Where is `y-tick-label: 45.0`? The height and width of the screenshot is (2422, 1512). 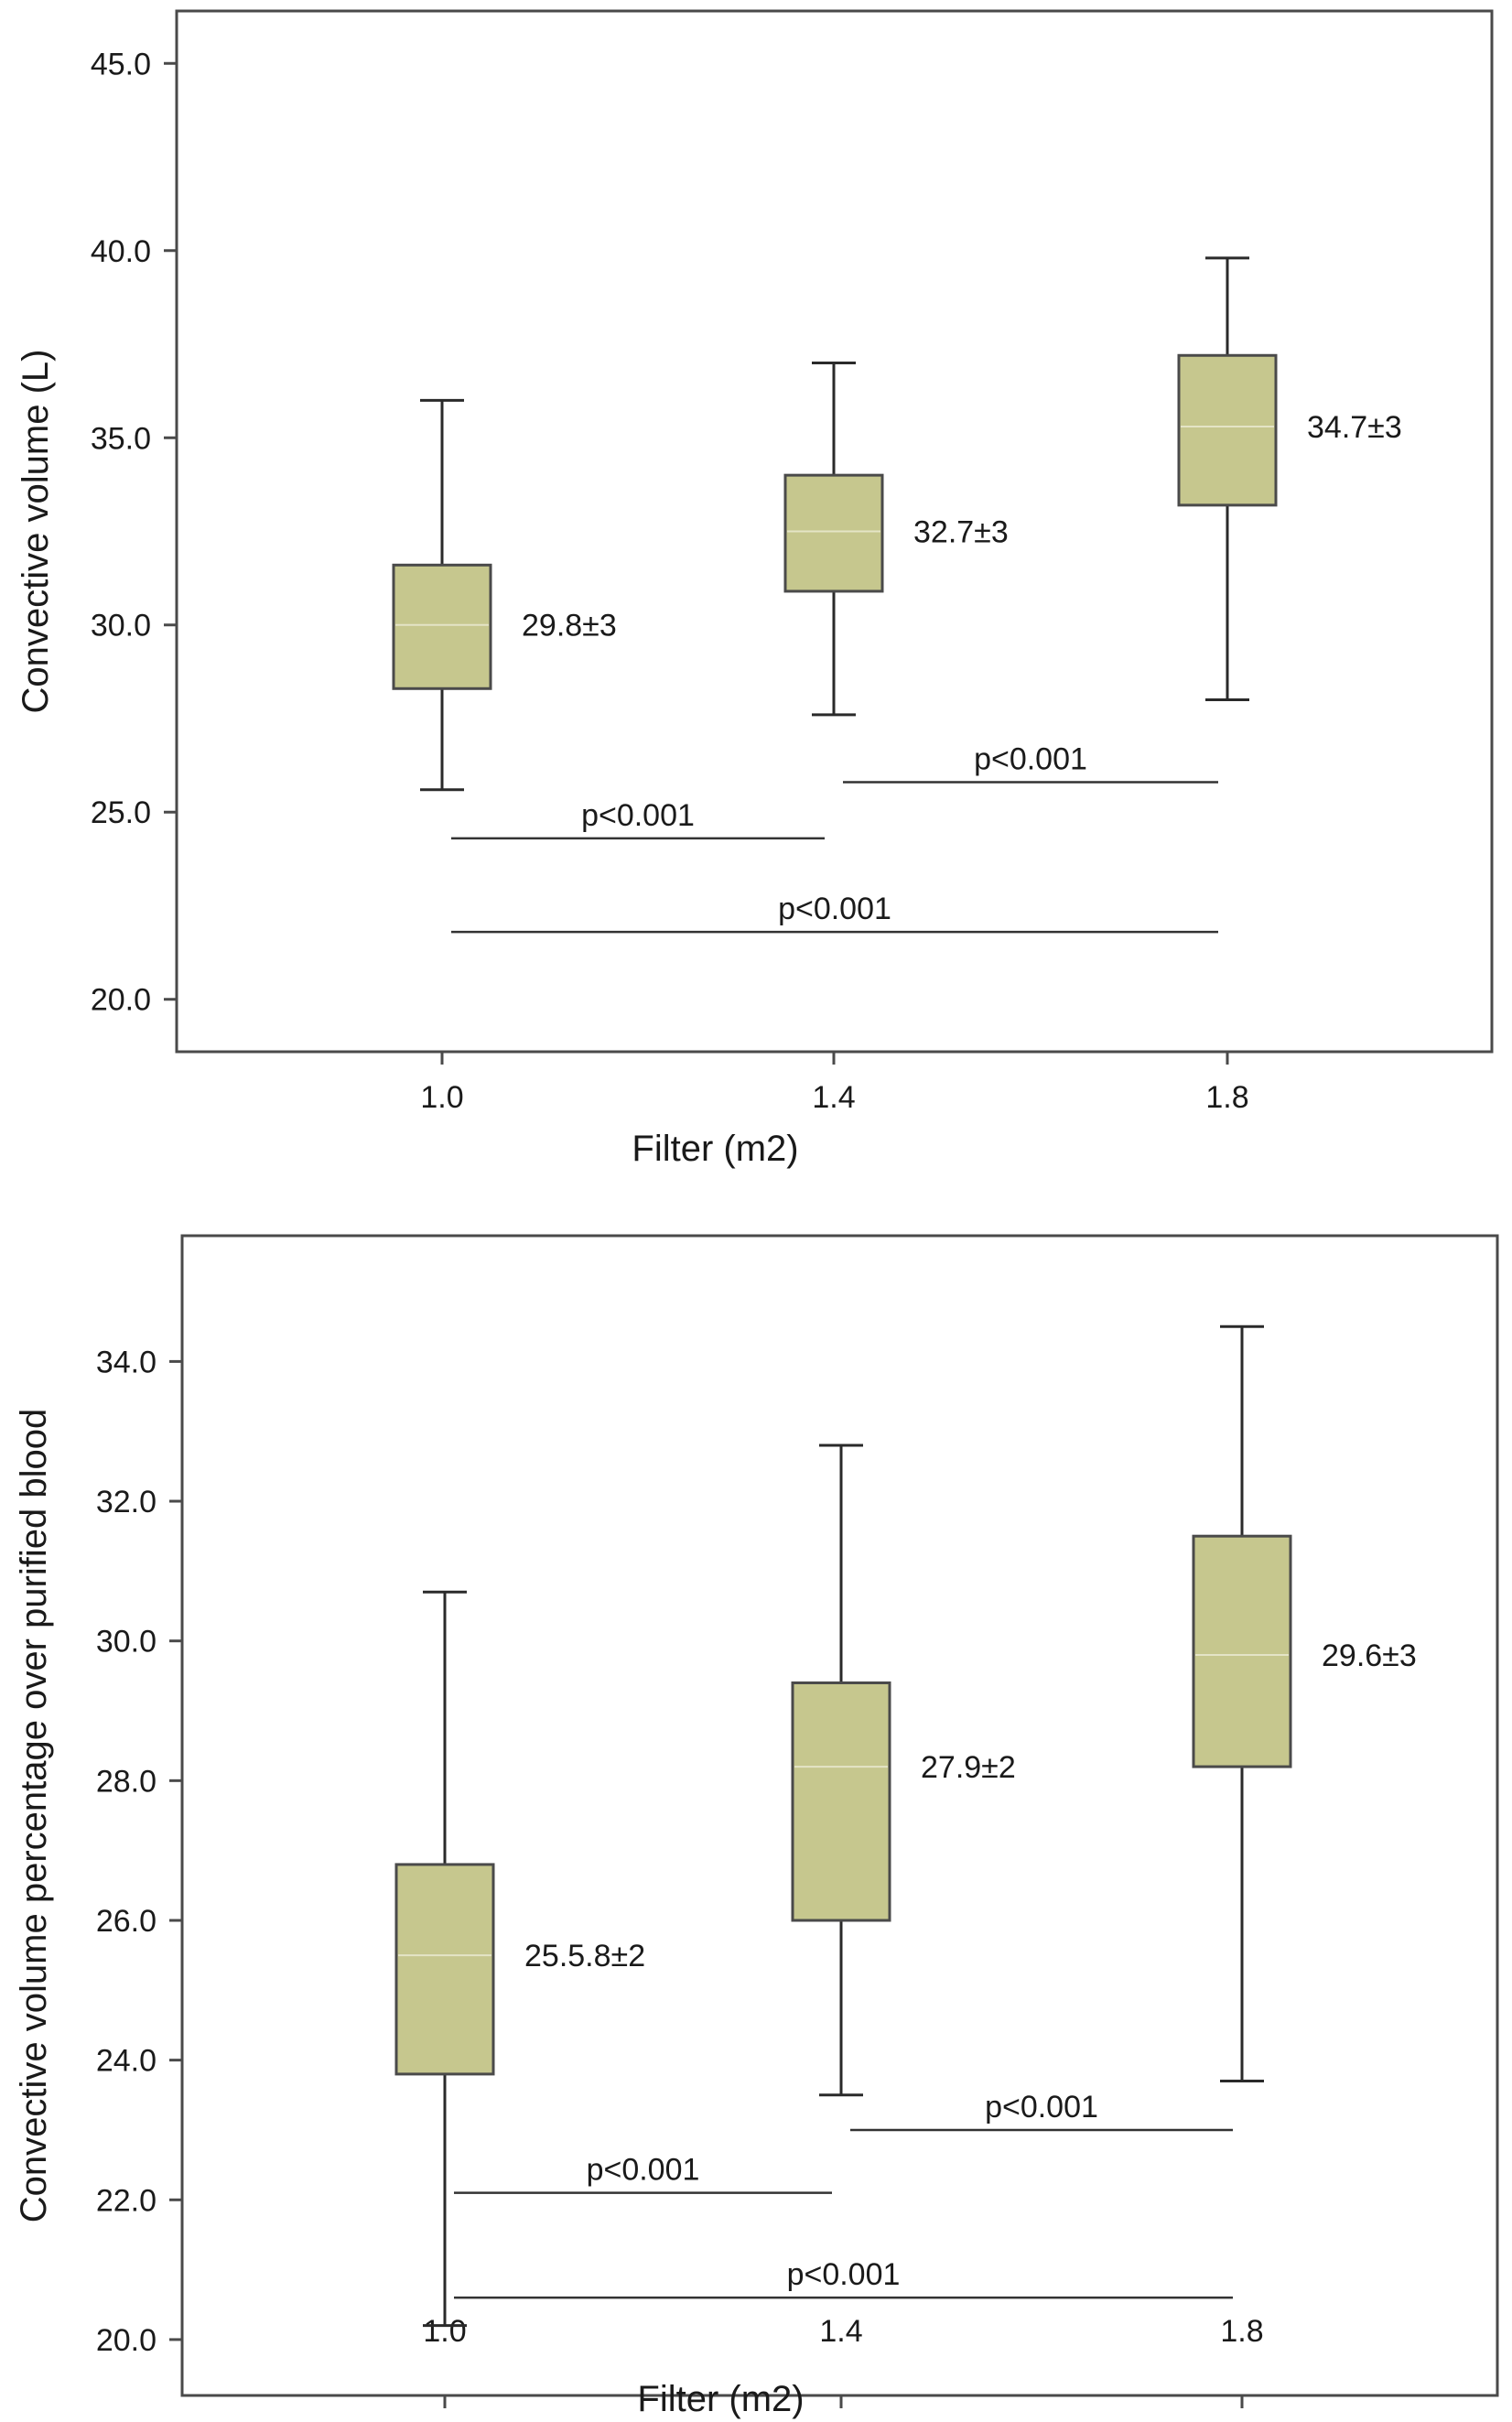 y-tick-label: 45.0 is located at coordinates (121, 64).